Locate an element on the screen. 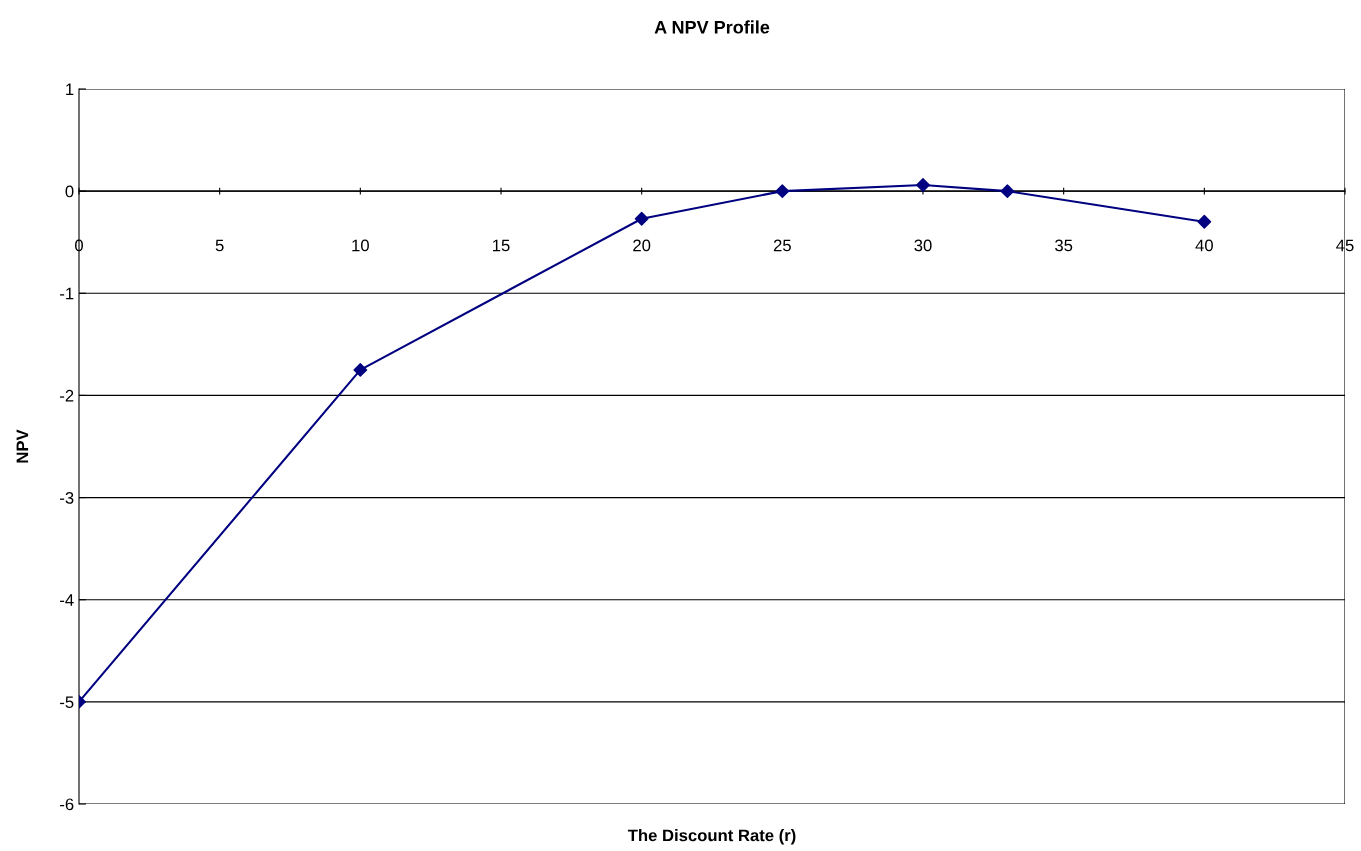 This screenshot has width=1361, height=851. x-axis-title: The Discount Rate (r) is located at coordinates (711, 837).